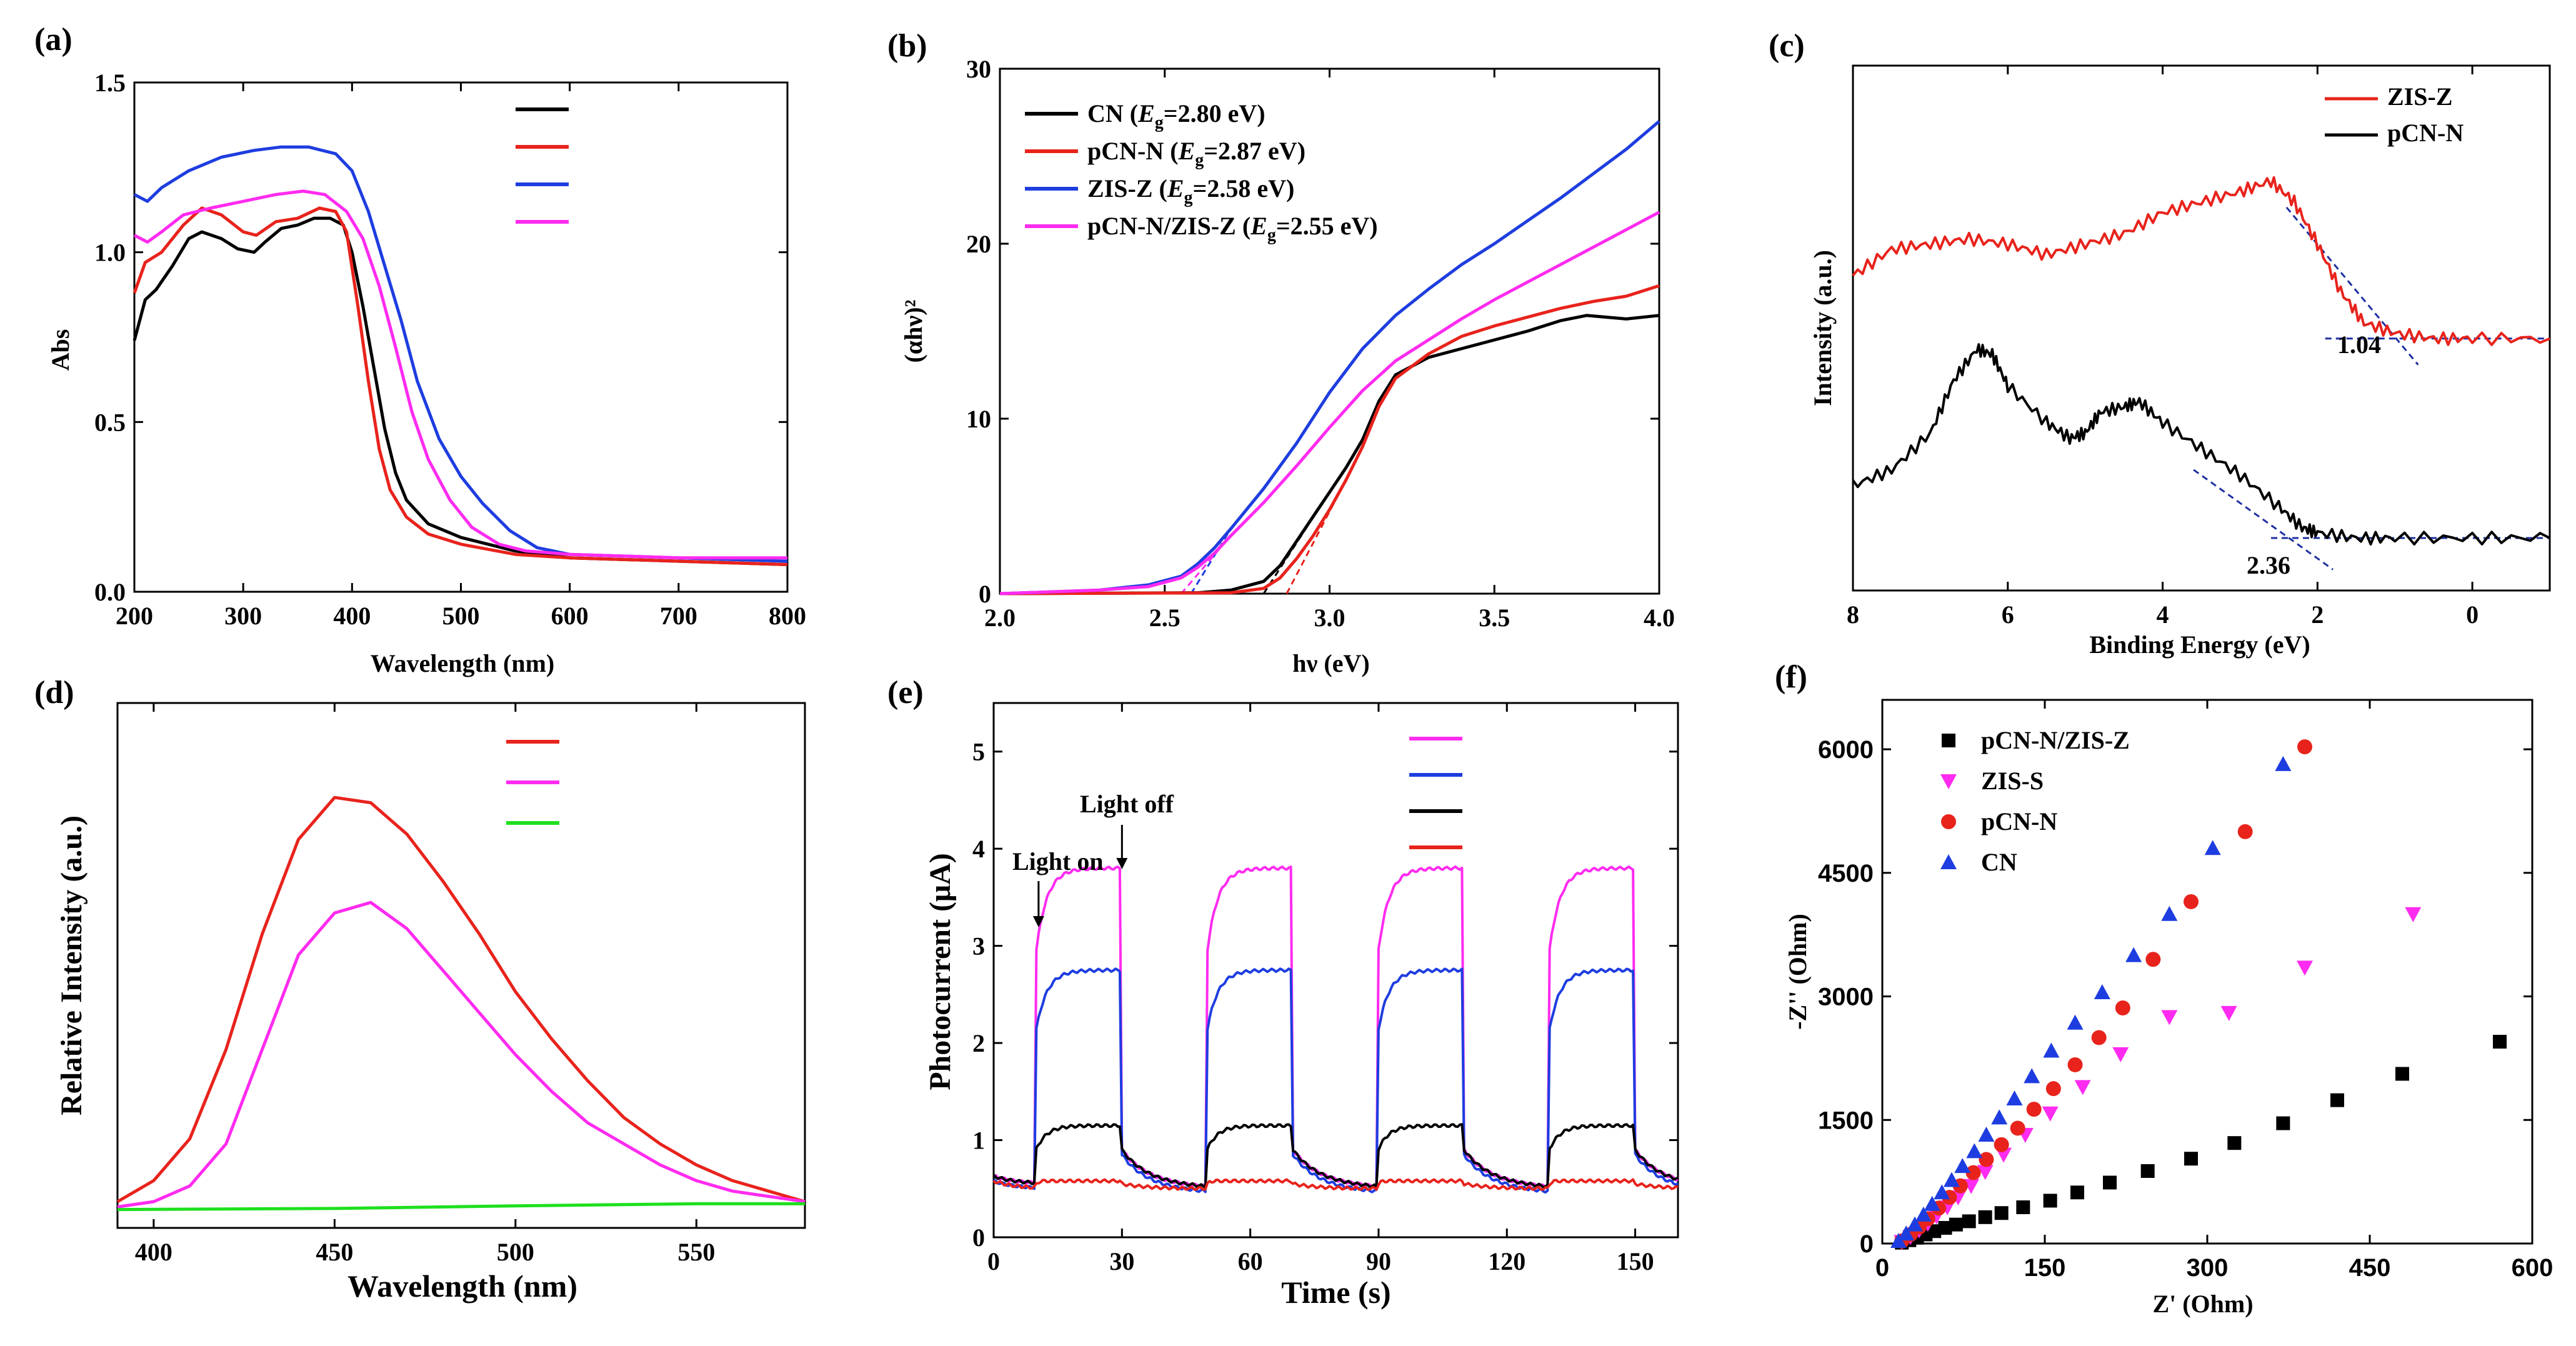  Describe the element at coordinates (1329, 618) in the screenshot. I see `x-tick-label: 3.0` at that location.